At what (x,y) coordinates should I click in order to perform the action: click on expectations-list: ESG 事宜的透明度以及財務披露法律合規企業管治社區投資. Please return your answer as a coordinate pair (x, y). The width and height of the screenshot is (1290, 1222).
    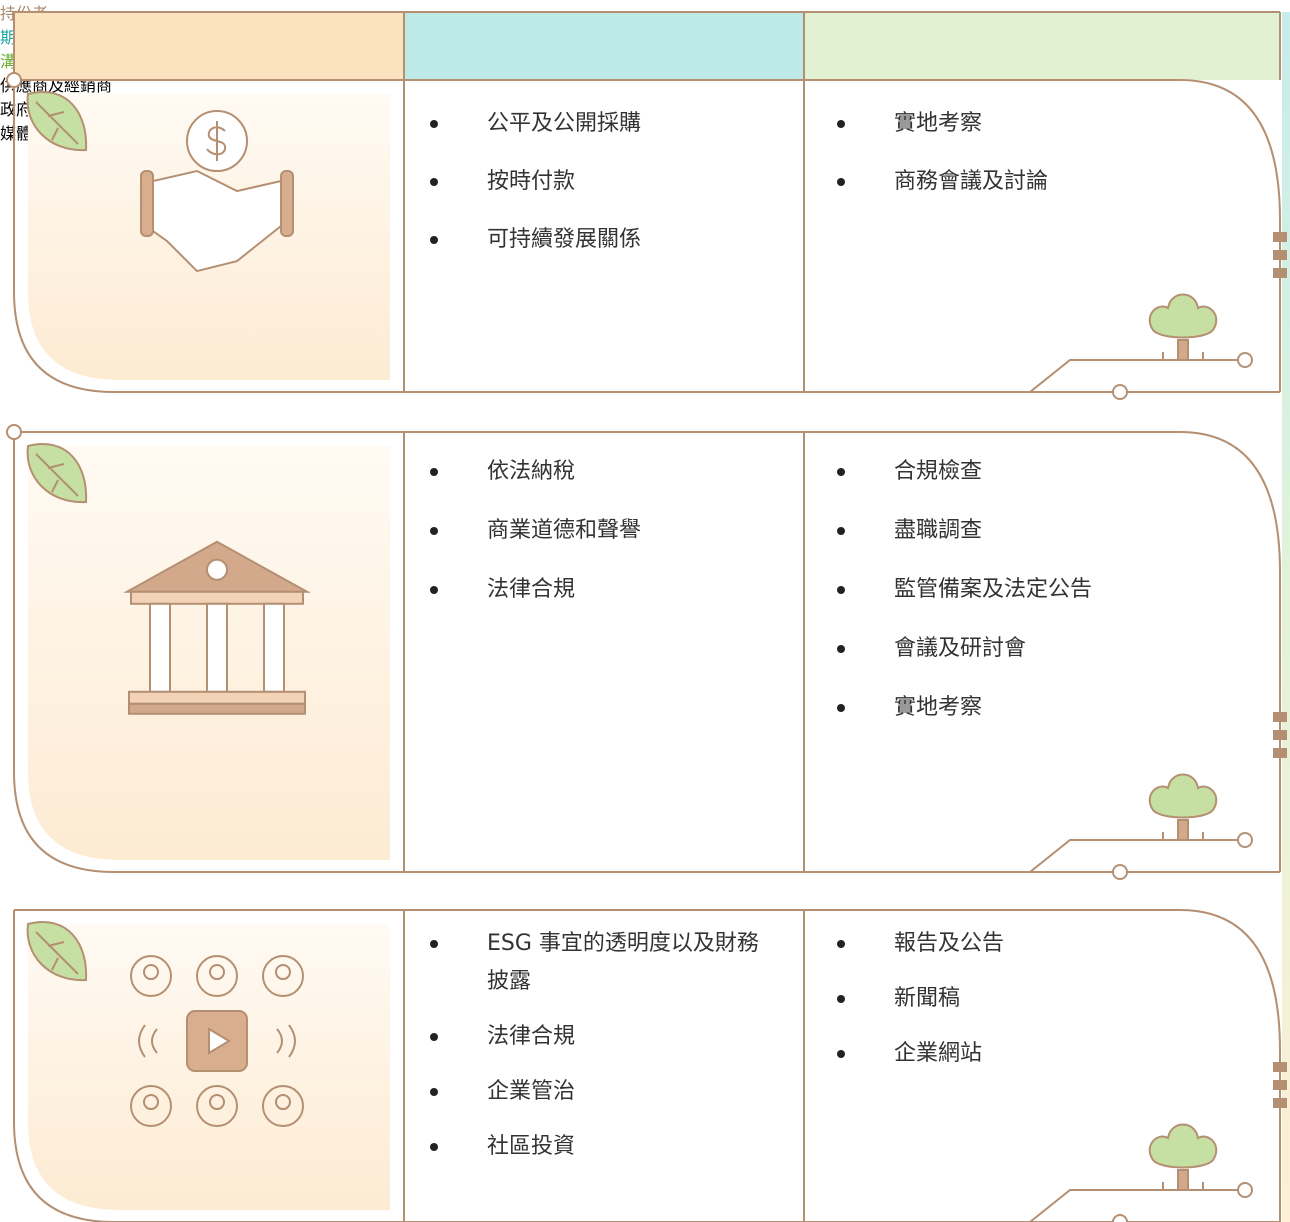
    Looking at the image, I should click on (603, 1045).